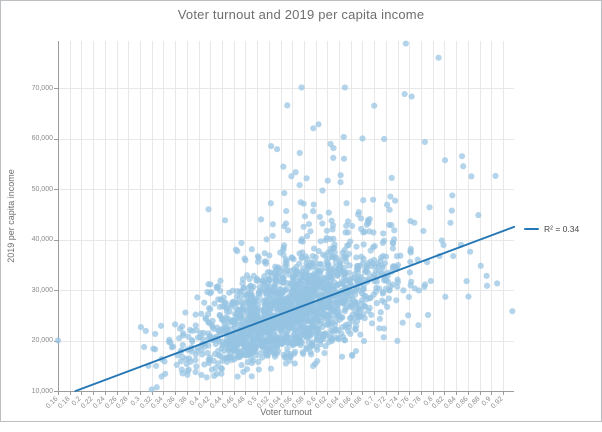 The width and height of the screenshot is (602, 432). Describe the element at coordinates (301, 14) in the screenshot. I see `chart-title: Voter turnout and 2019 per capita income` at that location.